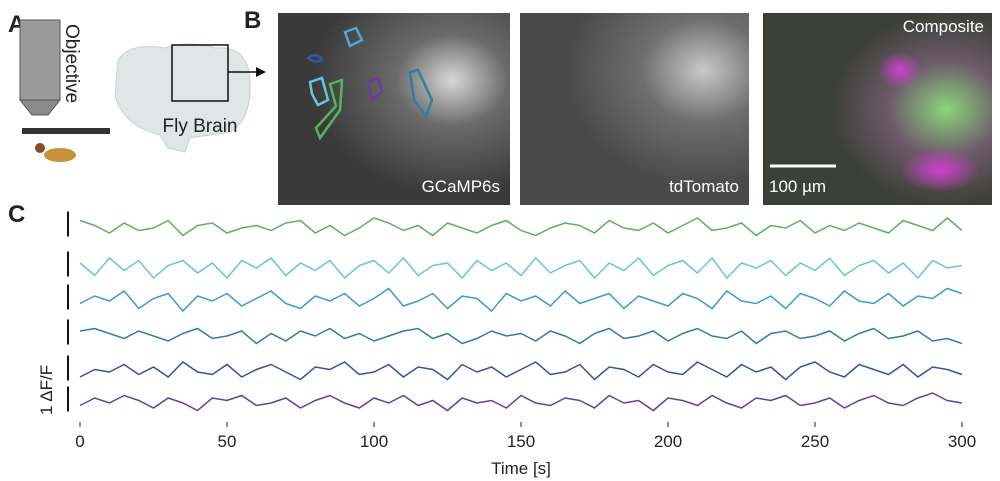  Describe the element at coordinates (16, 214) in the screenshot. I see `panel-label: C` at that location.